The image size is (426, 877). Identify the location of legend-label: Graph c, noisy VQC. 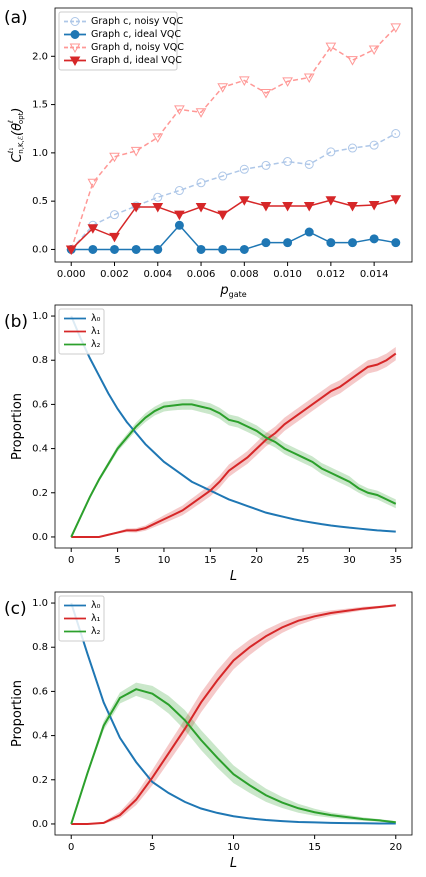
(137, 21).